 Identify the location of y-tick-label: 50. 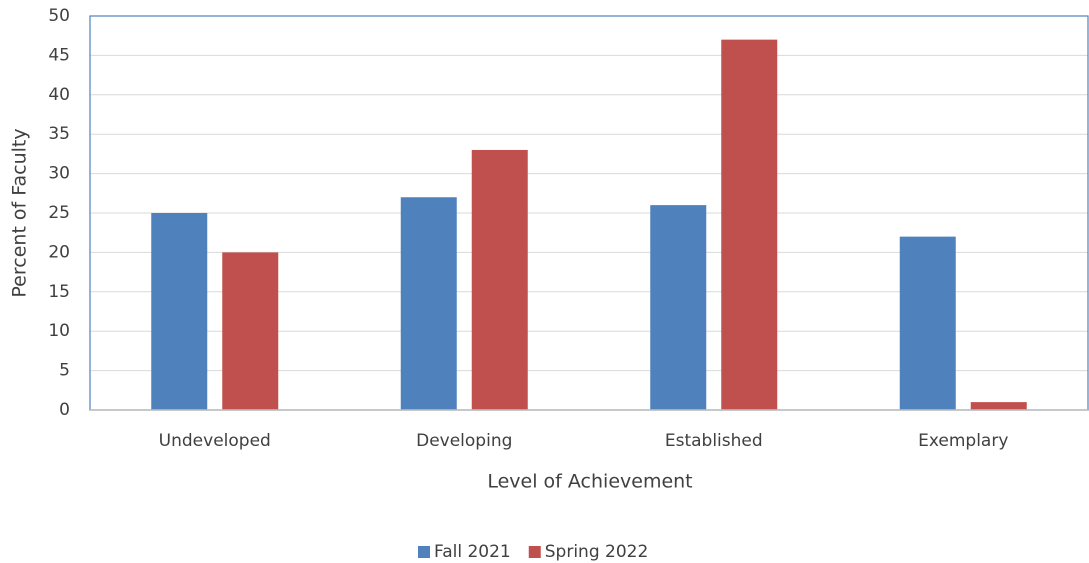
(59, 16).